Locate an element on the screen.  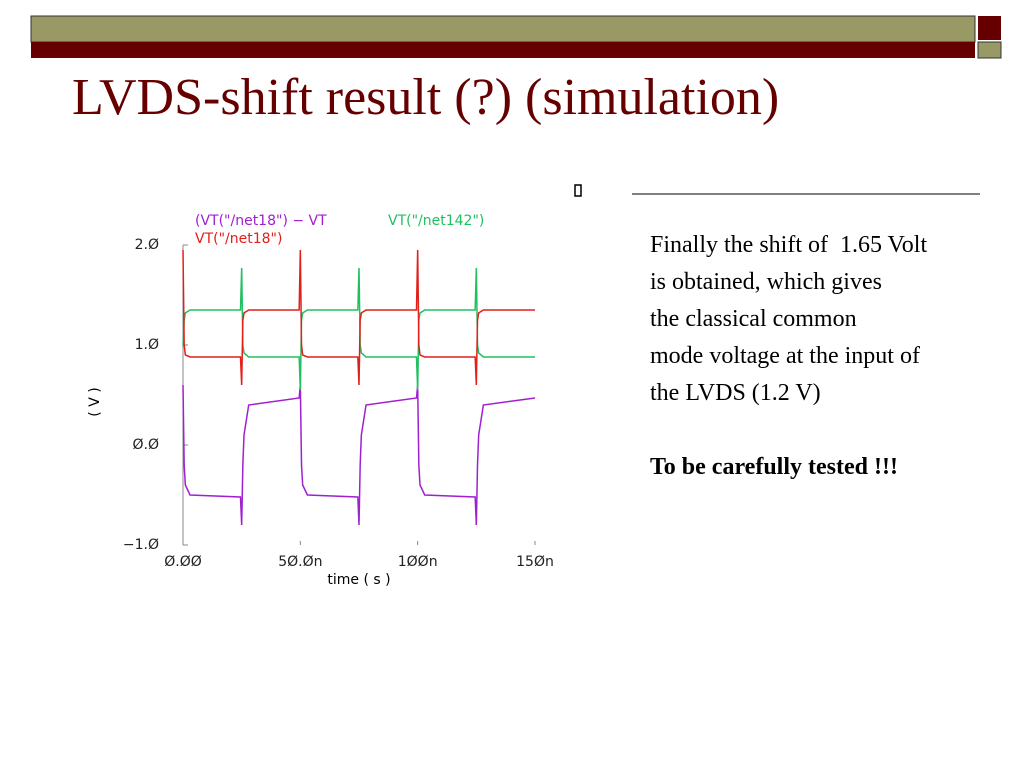
x-tick-label: 5Ø.Øn is located at coordinates (300, 562).